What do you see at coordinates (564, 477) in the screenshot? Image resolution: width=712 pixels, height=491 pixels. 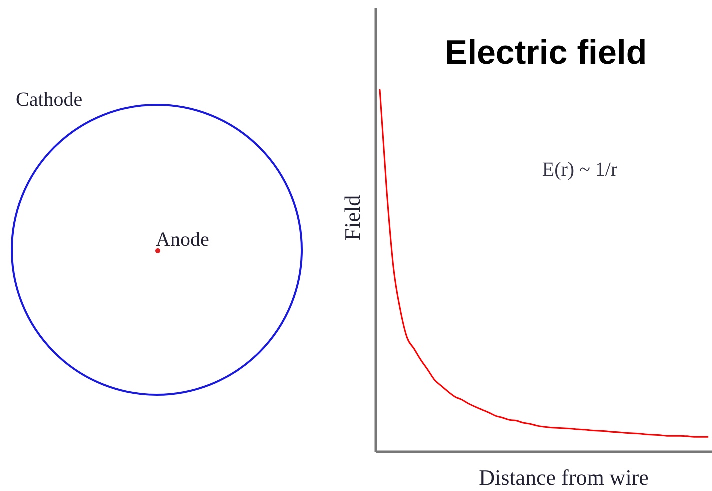 I see `x-axis-title: Distance from wire` at bounding box center [564, 477].